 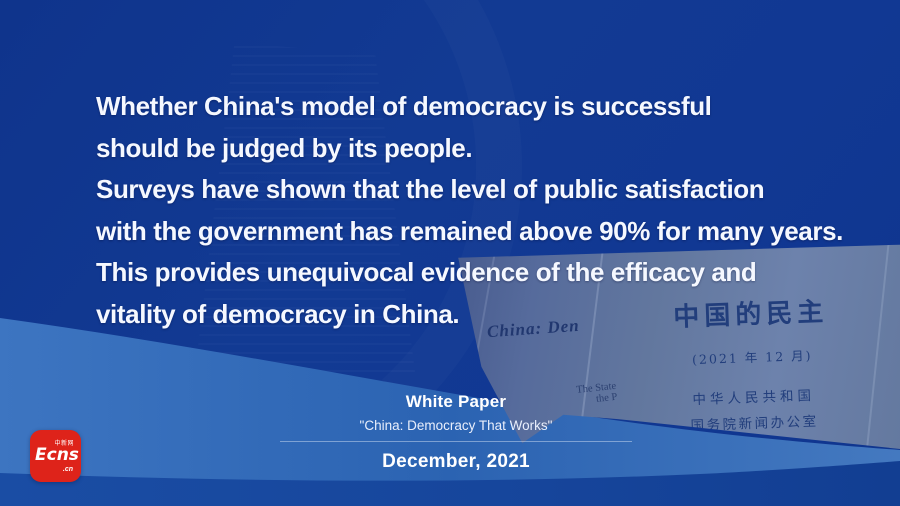 I want to click on document-chinese-date: (2021 年 12 月), so click(x=752, y=357).